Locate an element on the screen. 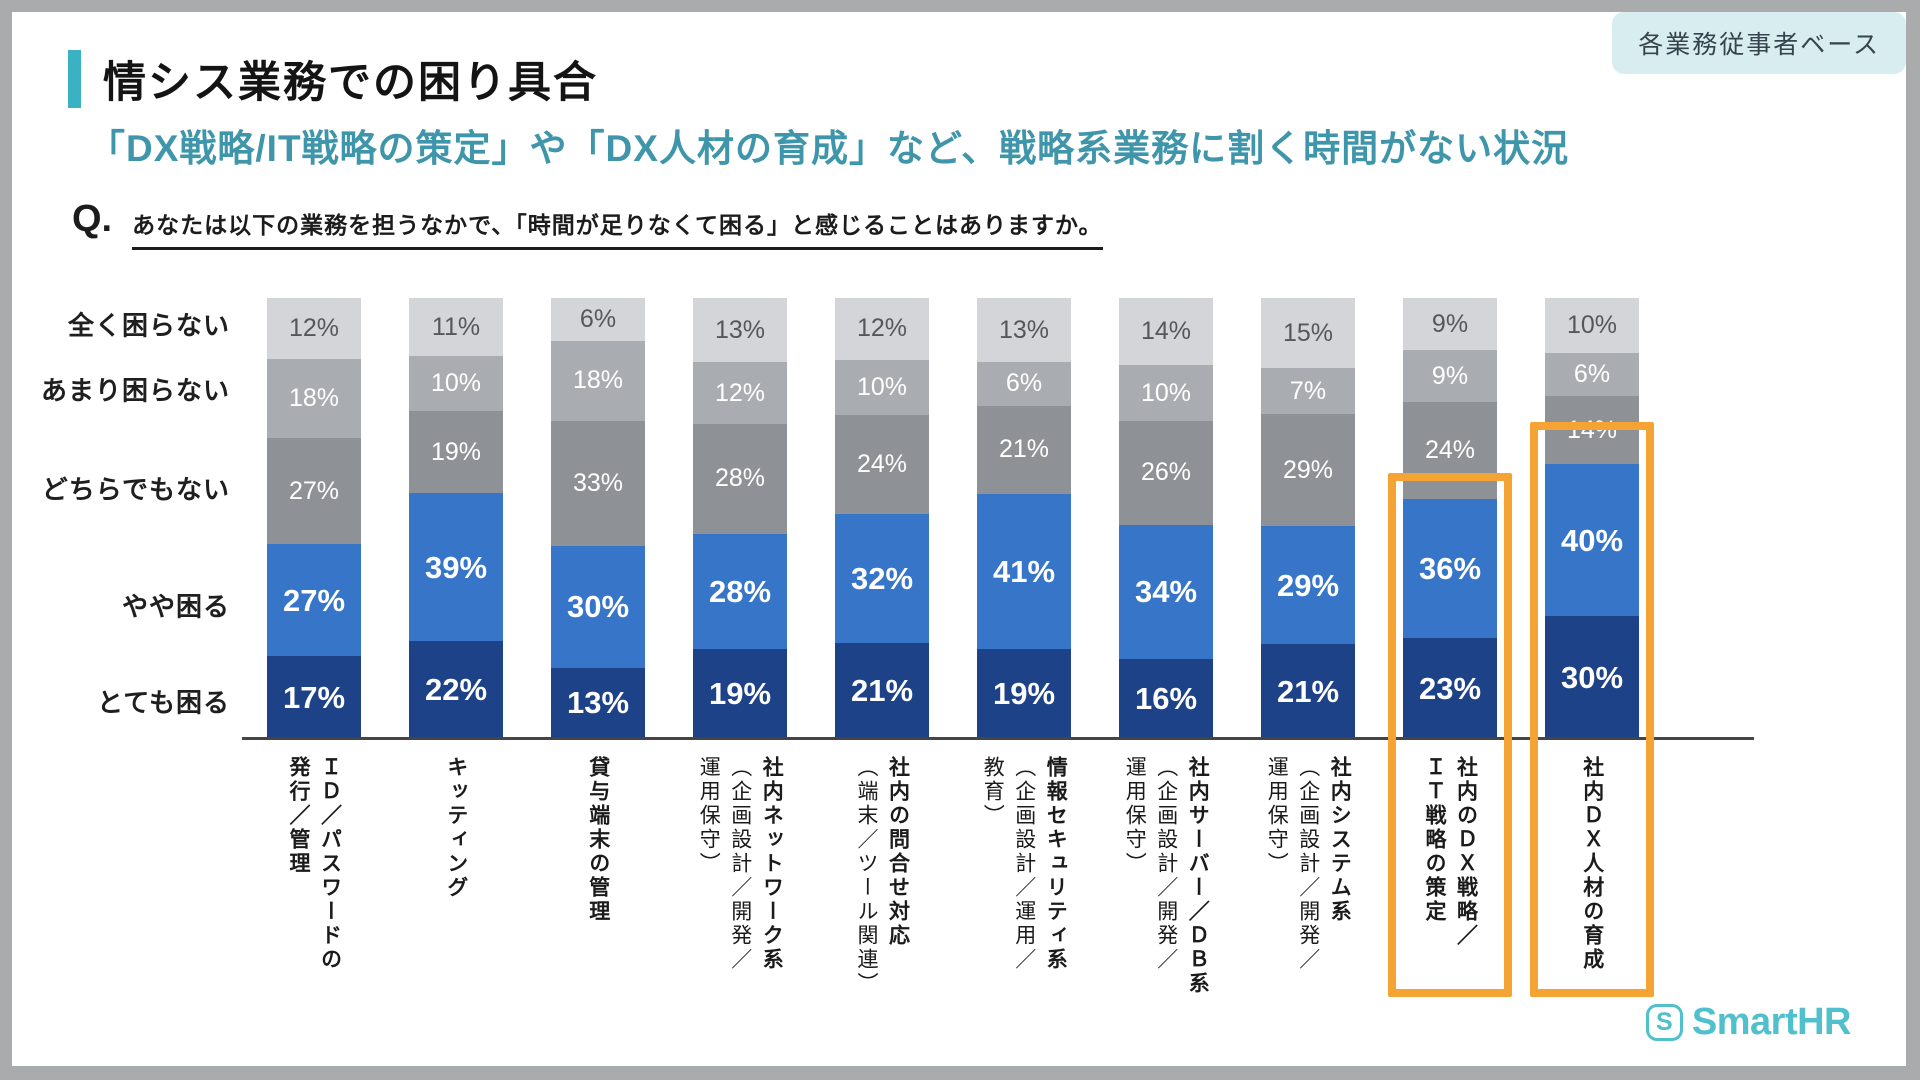 This screenshot has height=1080, width=1920. category-label-cell: 社内の問合せ対応 （端末／ツール関連） is located at coordinates (882, 911).